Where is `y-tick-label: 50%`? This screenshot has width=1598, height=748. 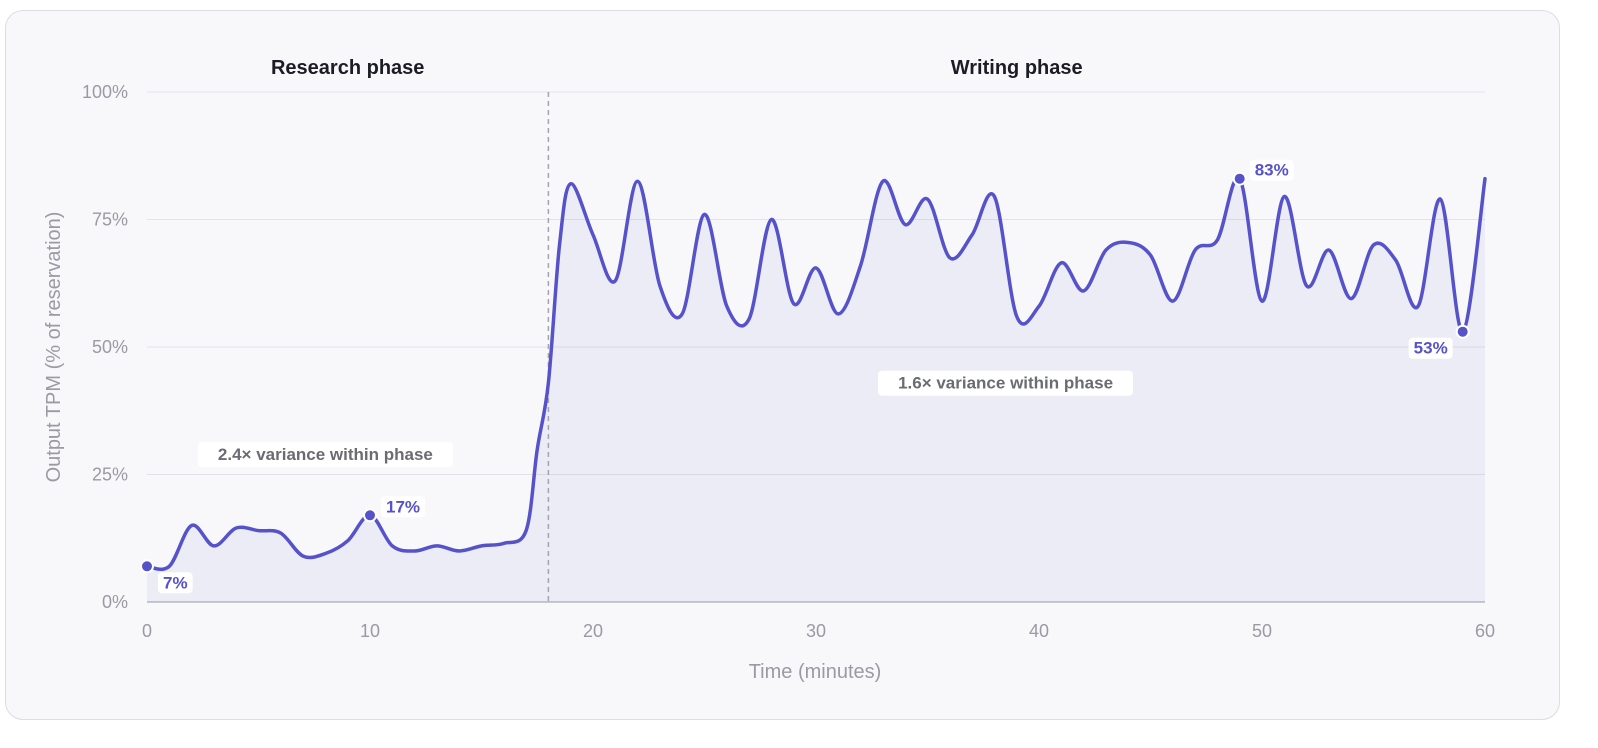 y-tick-label: 50% is located at coordinates (110, 347).